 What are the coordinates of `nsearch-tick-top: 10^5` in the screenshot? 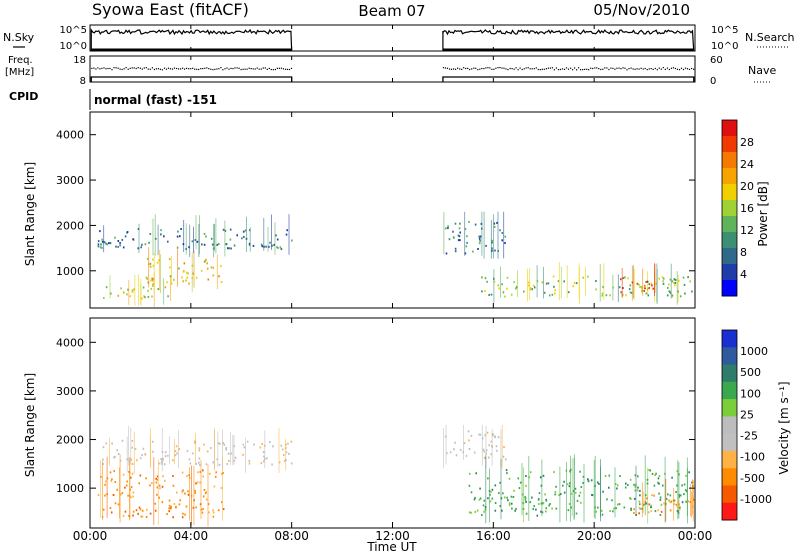 It's located at (724, 30).